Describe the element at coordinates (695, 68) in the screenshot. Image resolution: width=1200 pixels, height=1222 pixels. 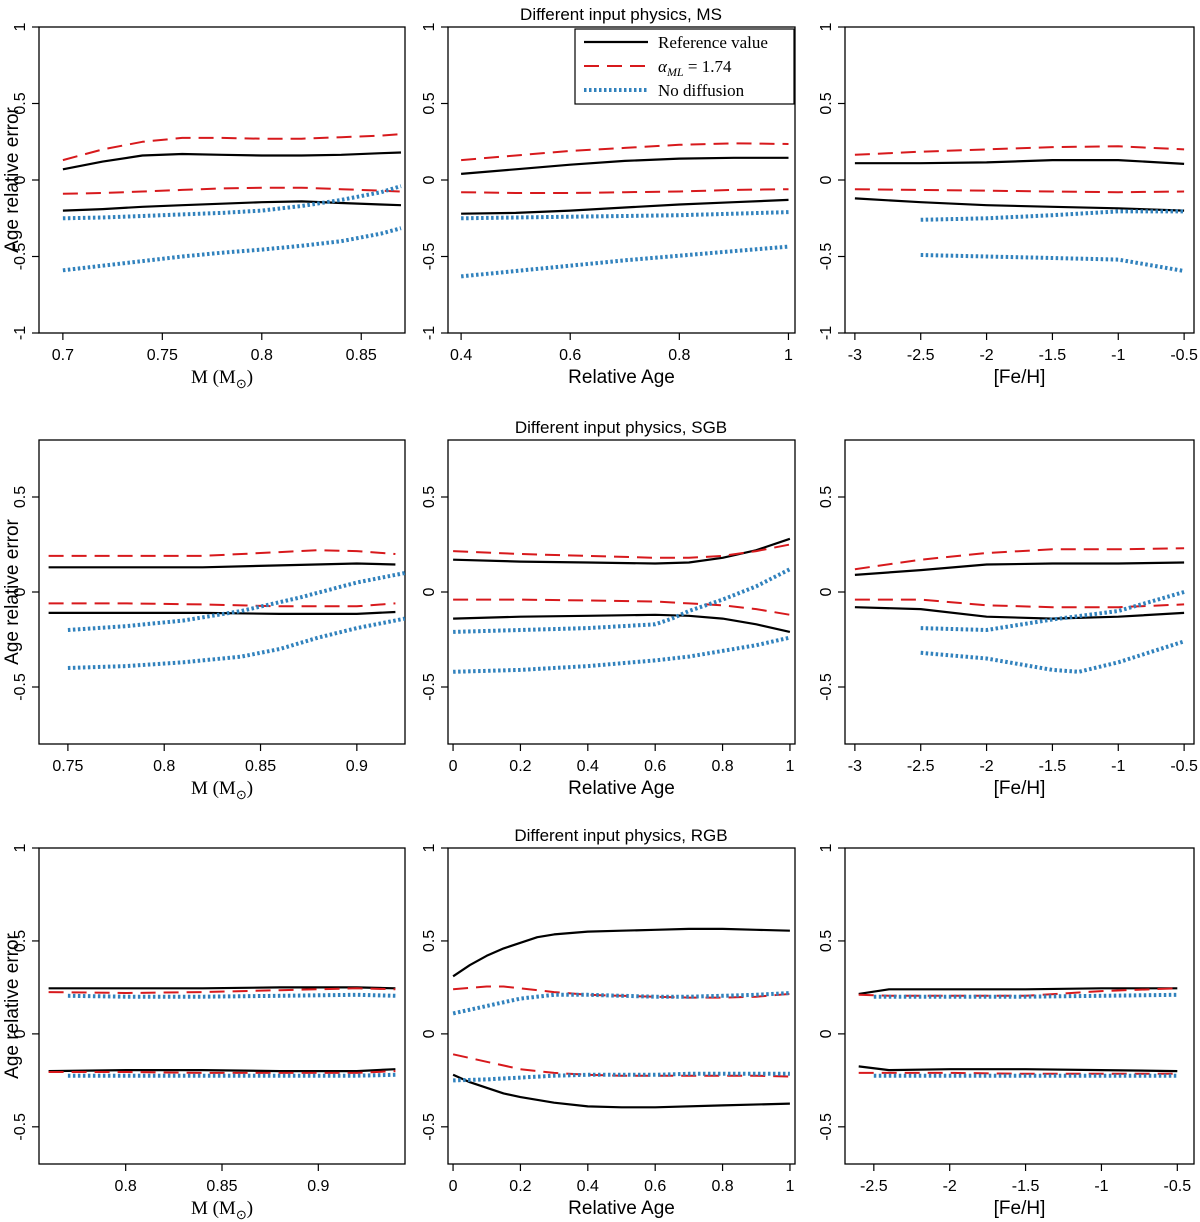
I see `legend-label-1: αML = 1.74` at that location.